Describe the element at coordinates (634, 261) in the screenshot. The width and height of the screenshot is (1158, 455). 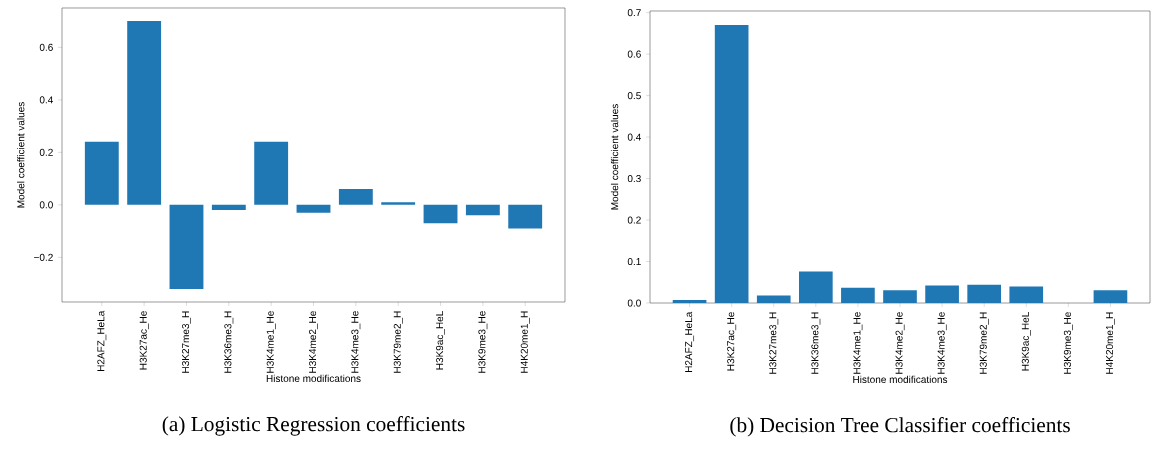
I see `y-tick-label: 0.1` at that location.